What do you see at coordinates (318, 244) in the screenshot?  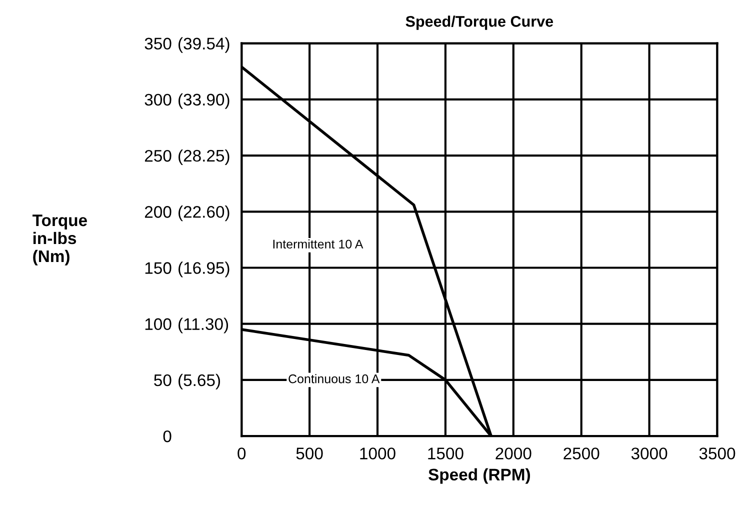 I see `annotation: Intermittent 10 A` at bounding box center [318, 244].